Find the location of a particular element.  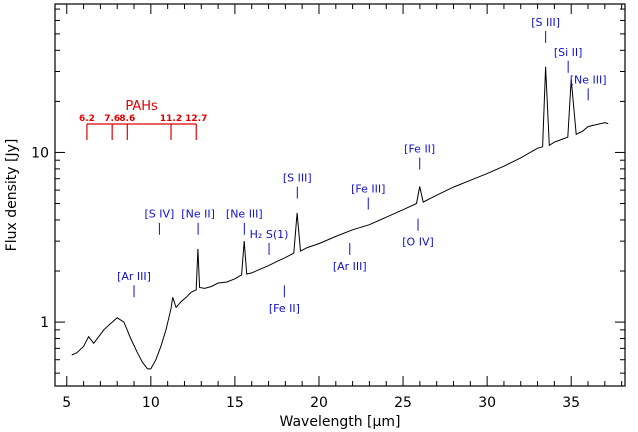

x-tick-label: 35 is located at coordinates (571, 403).